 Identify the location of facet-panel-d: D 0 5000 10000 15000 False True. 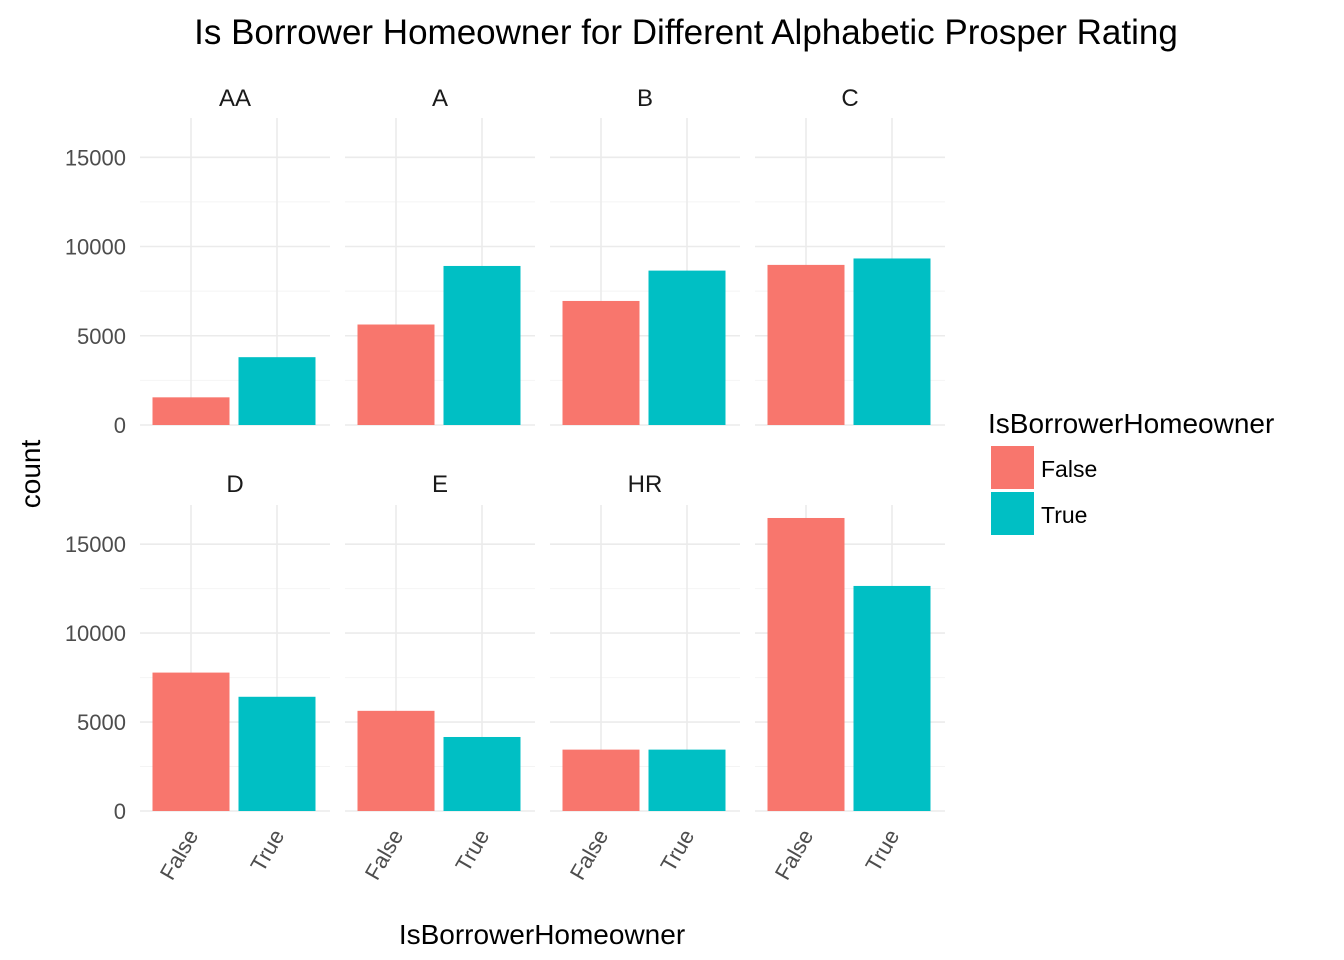
(197, 677).